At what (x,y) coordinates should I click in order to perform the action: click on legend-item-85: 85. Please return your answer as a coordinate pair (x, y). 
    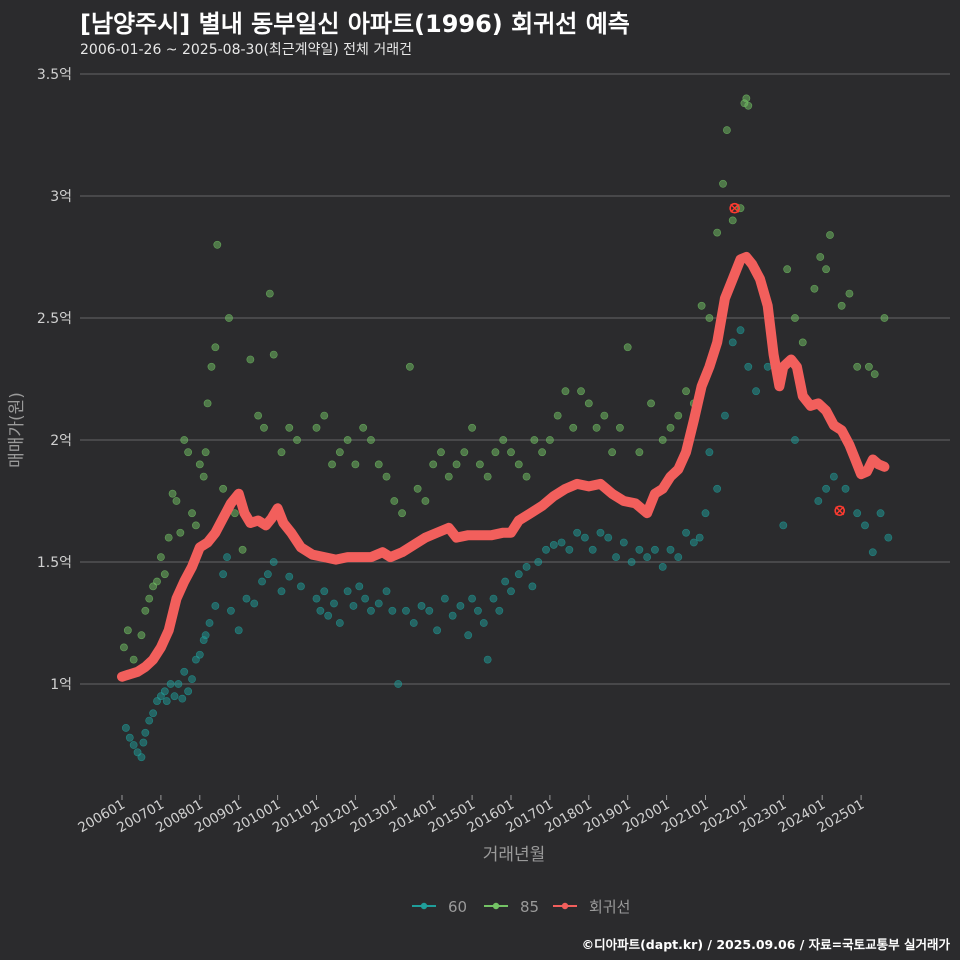
    Looking at the image, I should click on (511, 907).